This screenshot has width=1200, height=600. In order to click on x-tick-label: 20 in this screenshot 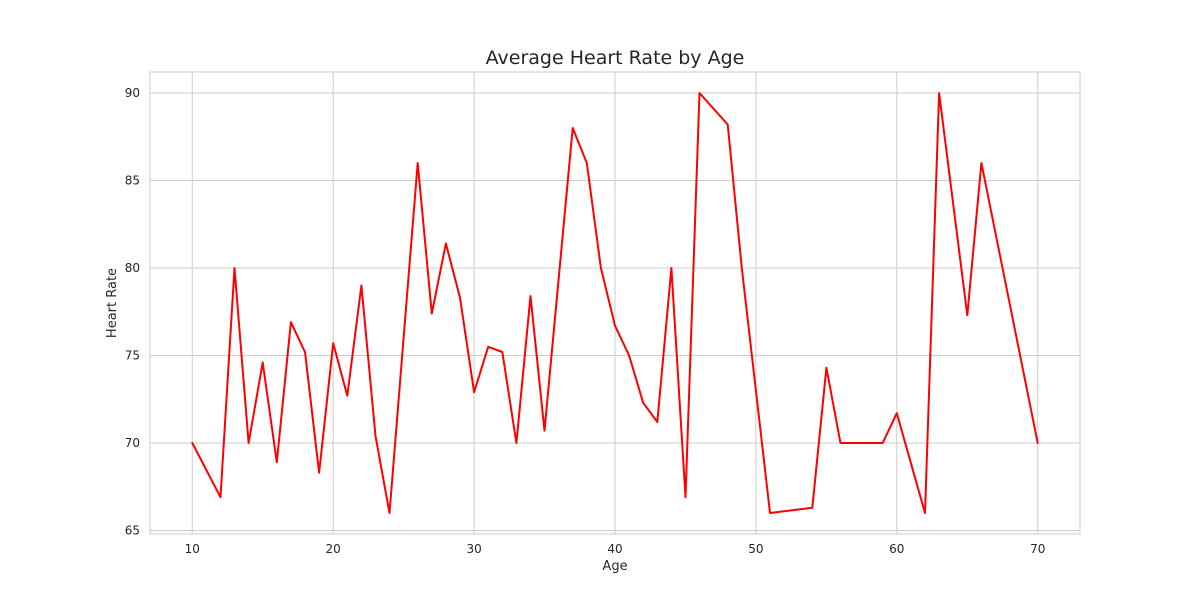, I will do `click(333, 549)`.